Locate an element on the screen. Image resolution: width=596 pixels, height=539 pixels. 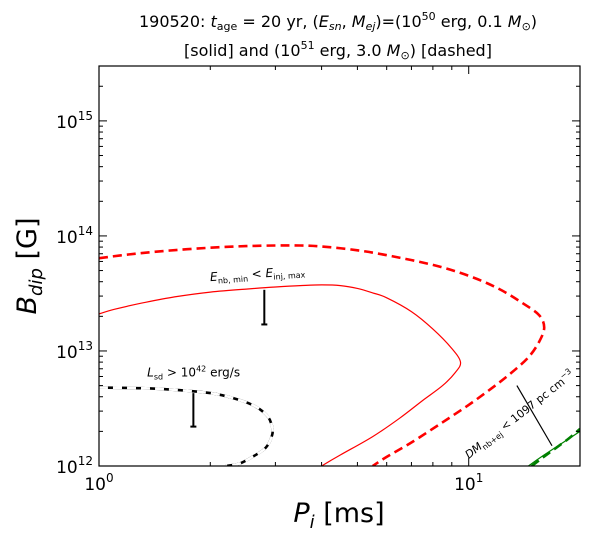
chart-title-line2: [solid] and (1051 erg, 3.0 M⊙) [dashed] is located at coordinates (338, 50).